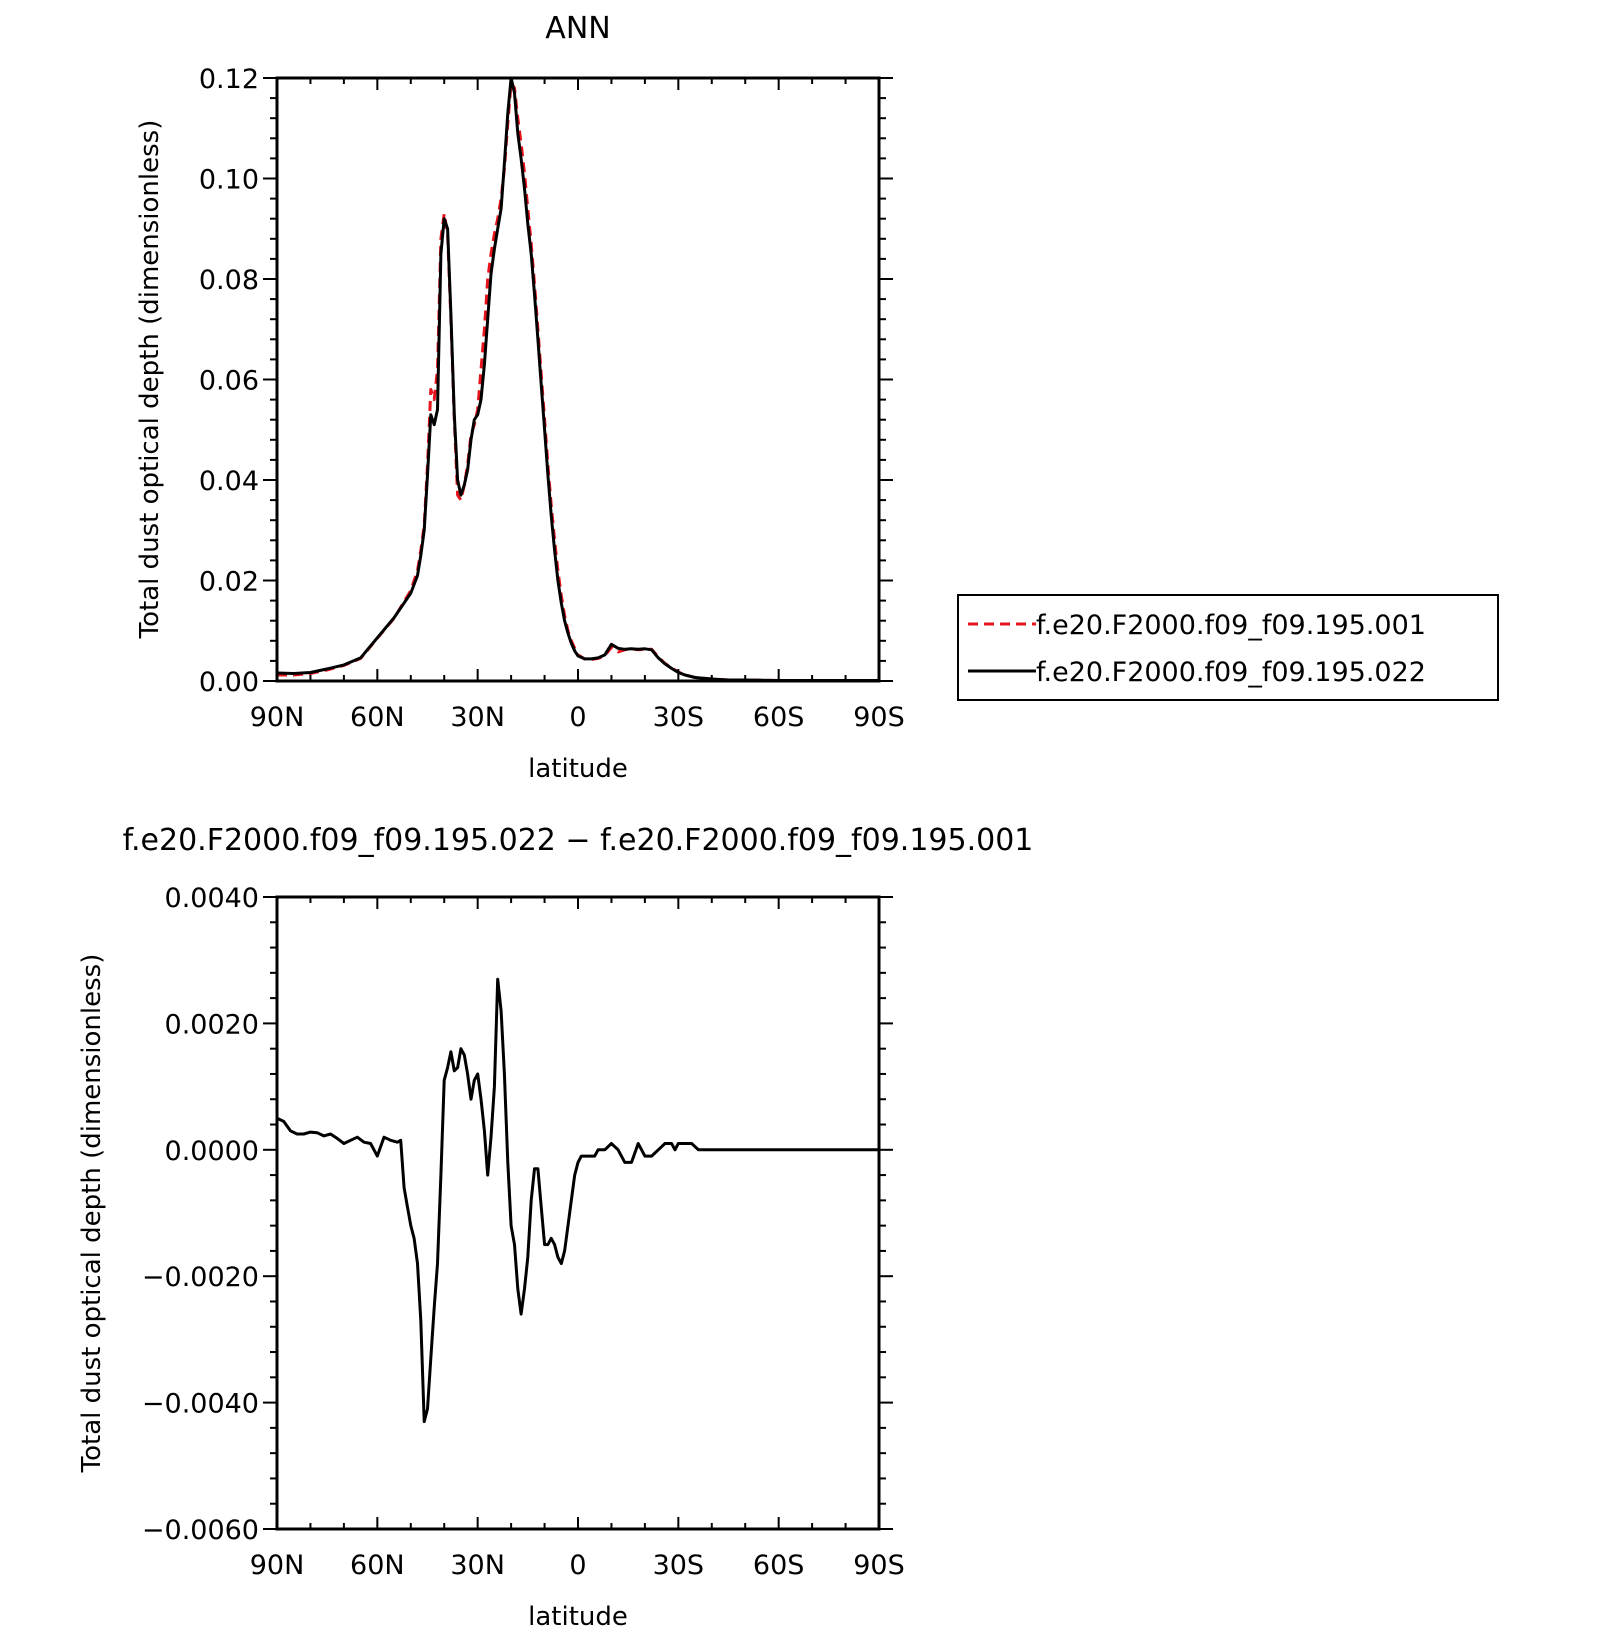 The width and height of the screenshot is (1602, 1635). Describe the element at coordinates (277, 1565) in the screenshot. I see `bottom-x-tick-label: 90N` at that location.